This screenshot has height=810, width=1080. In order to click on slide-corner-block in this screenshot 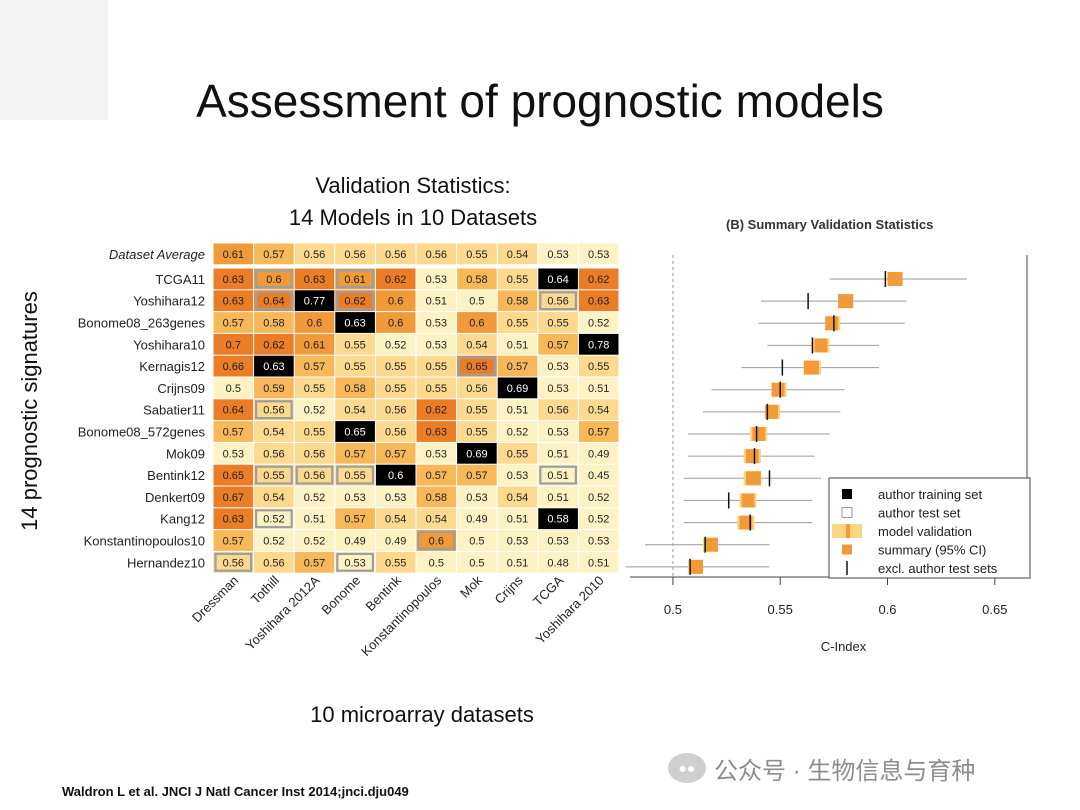, I will do `click(54, 60)`.